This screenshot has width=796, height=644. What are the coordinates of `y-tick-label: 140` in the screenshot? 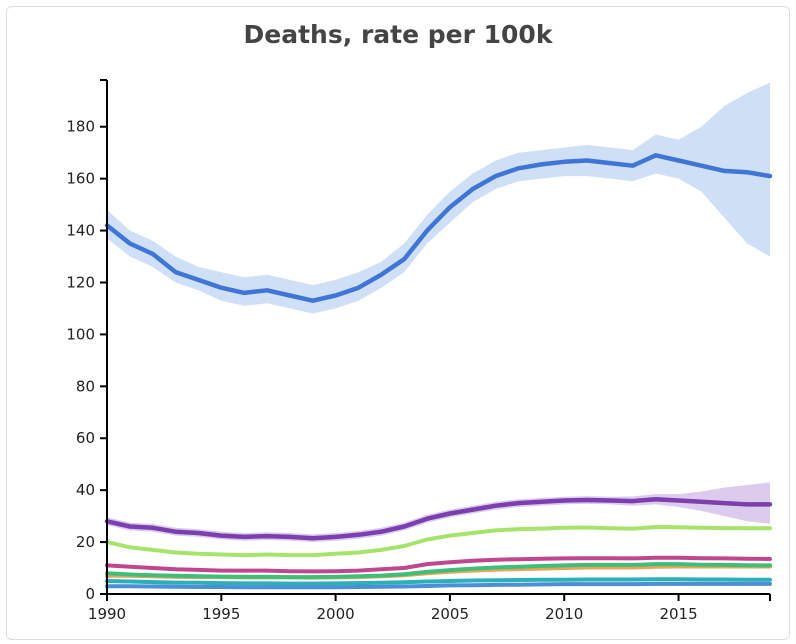 It's located at (80, 231).